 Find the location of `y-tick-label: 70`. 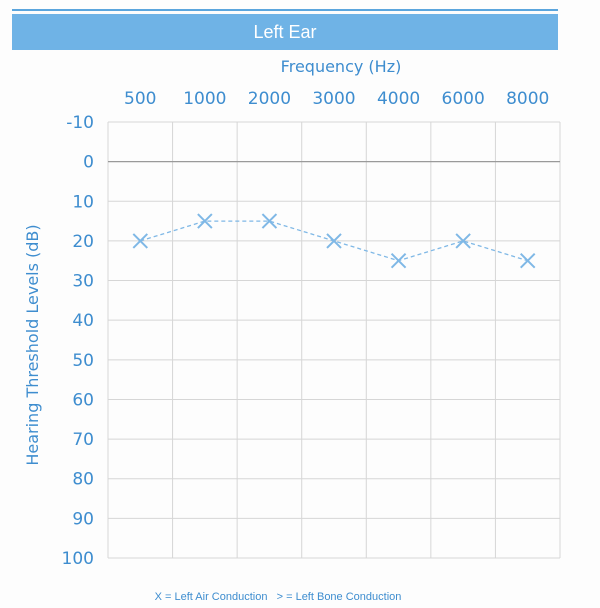

y-tick-label: 70 is located at coordinates (83, 440).